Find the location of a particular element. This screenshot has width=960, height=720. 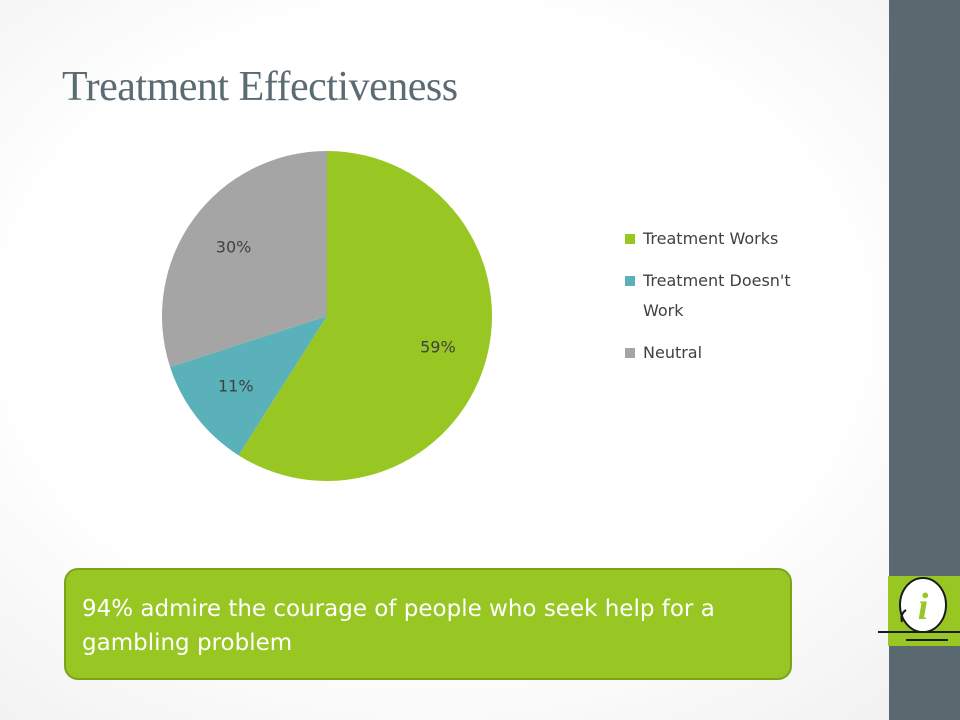

pie-slice-treatment-doesn-t-work is located at coordinates (248, 386).